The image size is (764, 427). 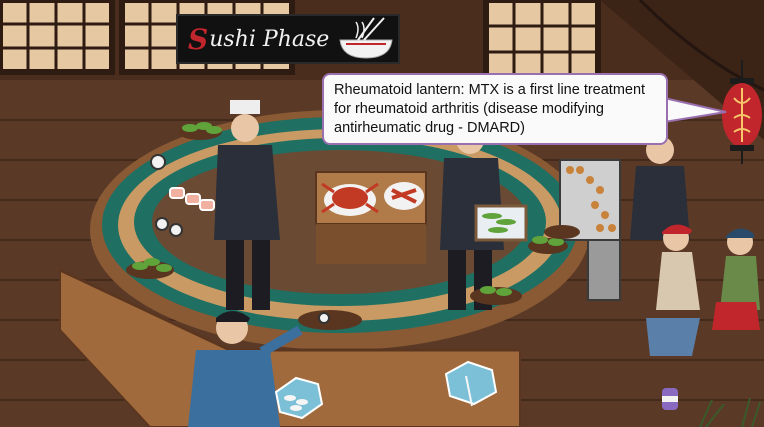 What do you see at coordinates (57, 37) in the screenshot?
I see `window-left` at bounding box center [57, 37].